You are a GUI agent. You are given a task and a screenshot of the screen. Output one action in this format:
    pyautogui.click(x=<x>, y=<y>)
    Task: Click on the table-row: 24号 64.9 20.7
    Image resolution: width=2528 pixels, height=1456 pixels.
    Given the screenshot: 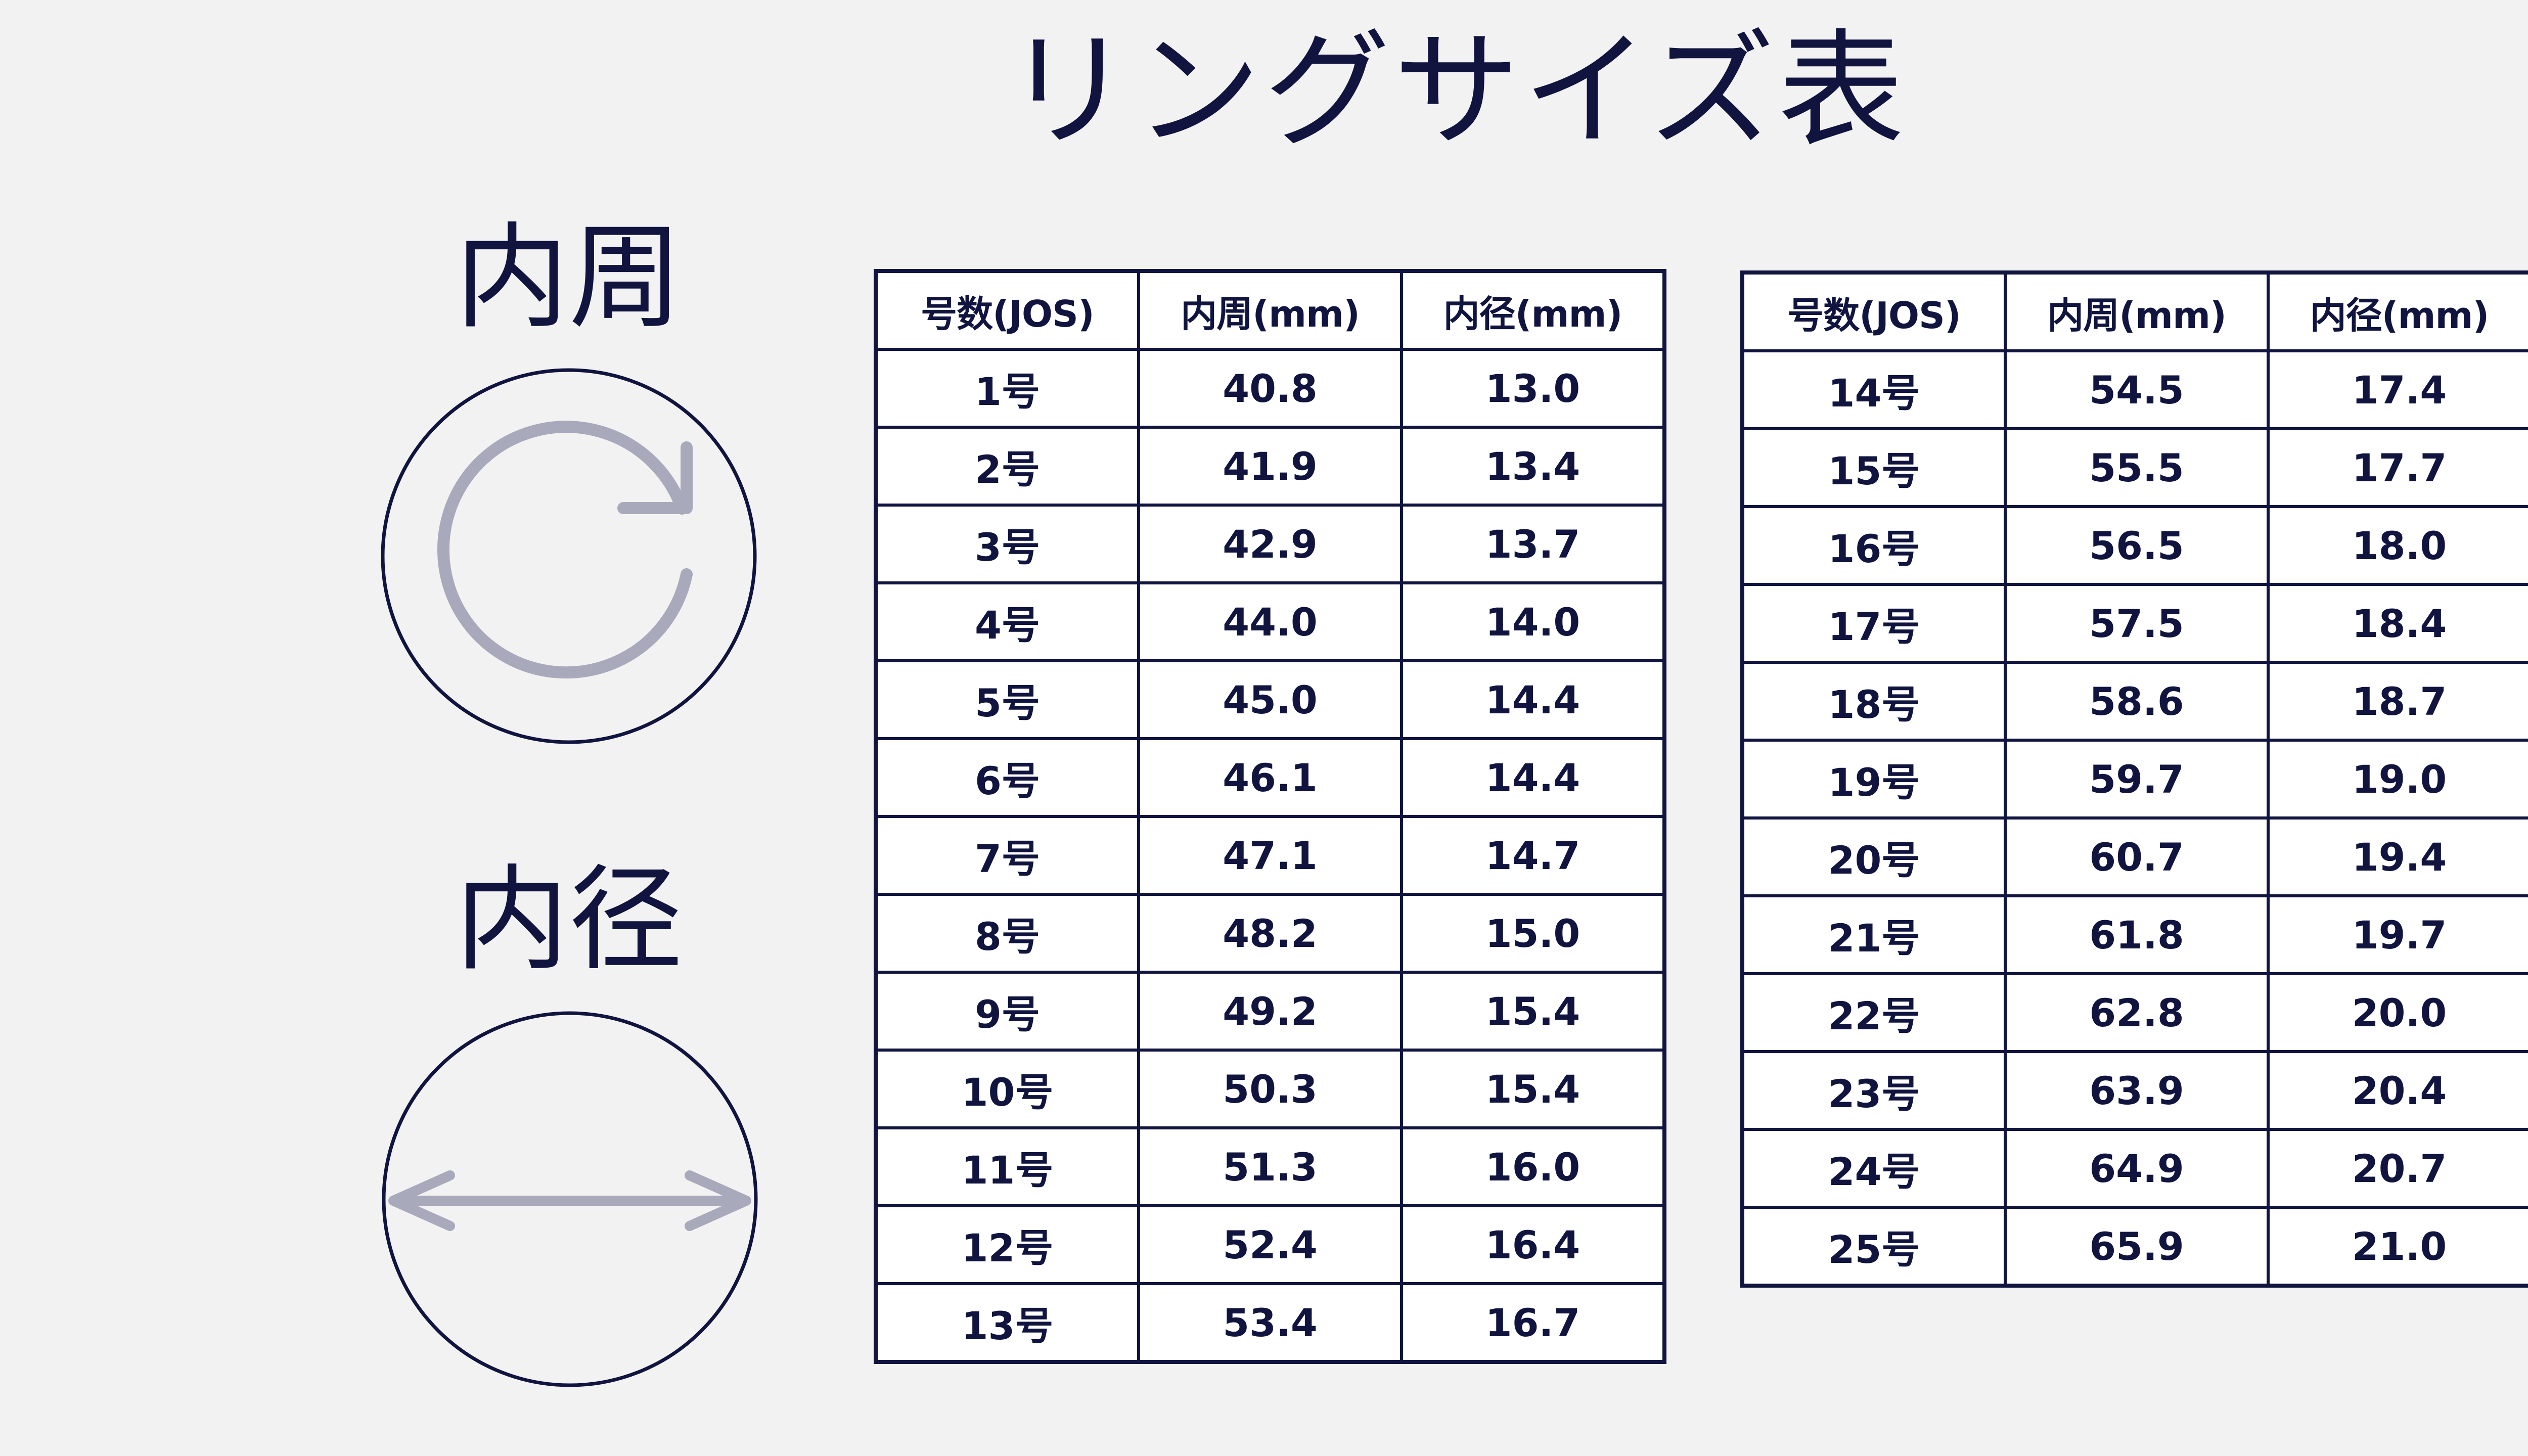 What is the action you would take?
    pyautogui.click(x=2135, y=1168)
    